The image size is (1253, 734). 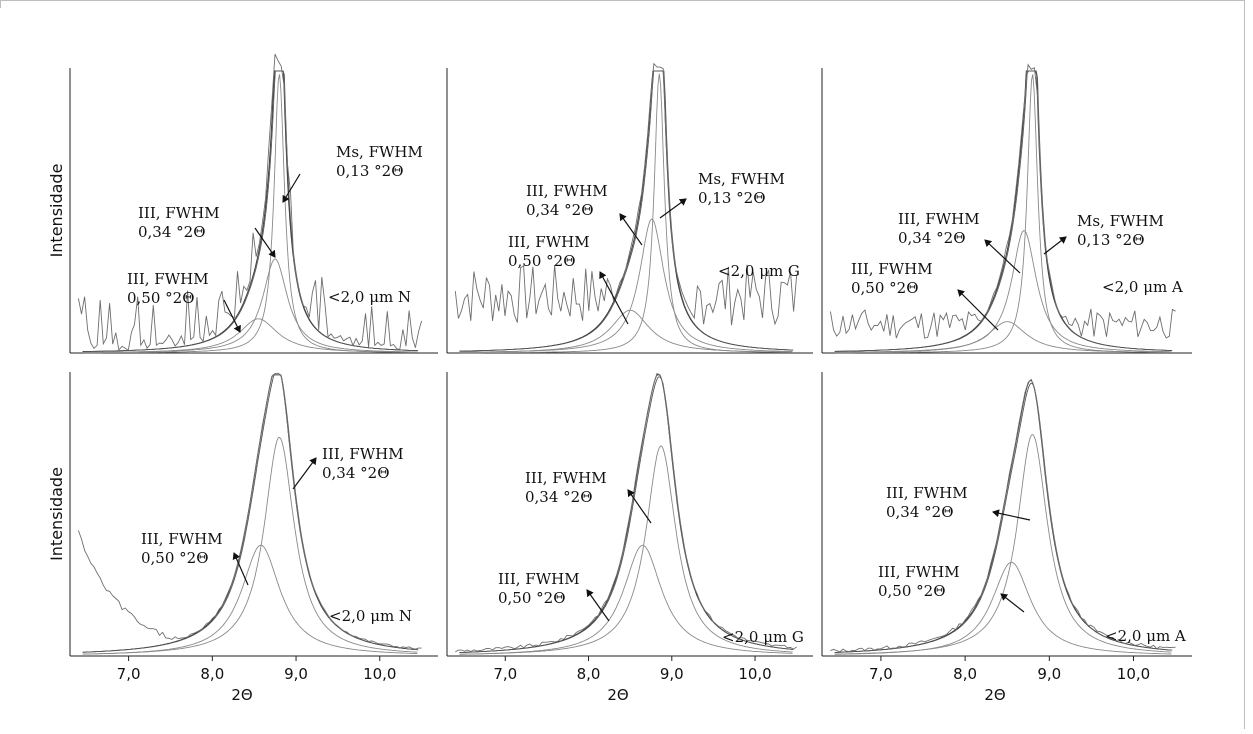 I want to click on figure-frame-right, so click(x=1244, y=364).